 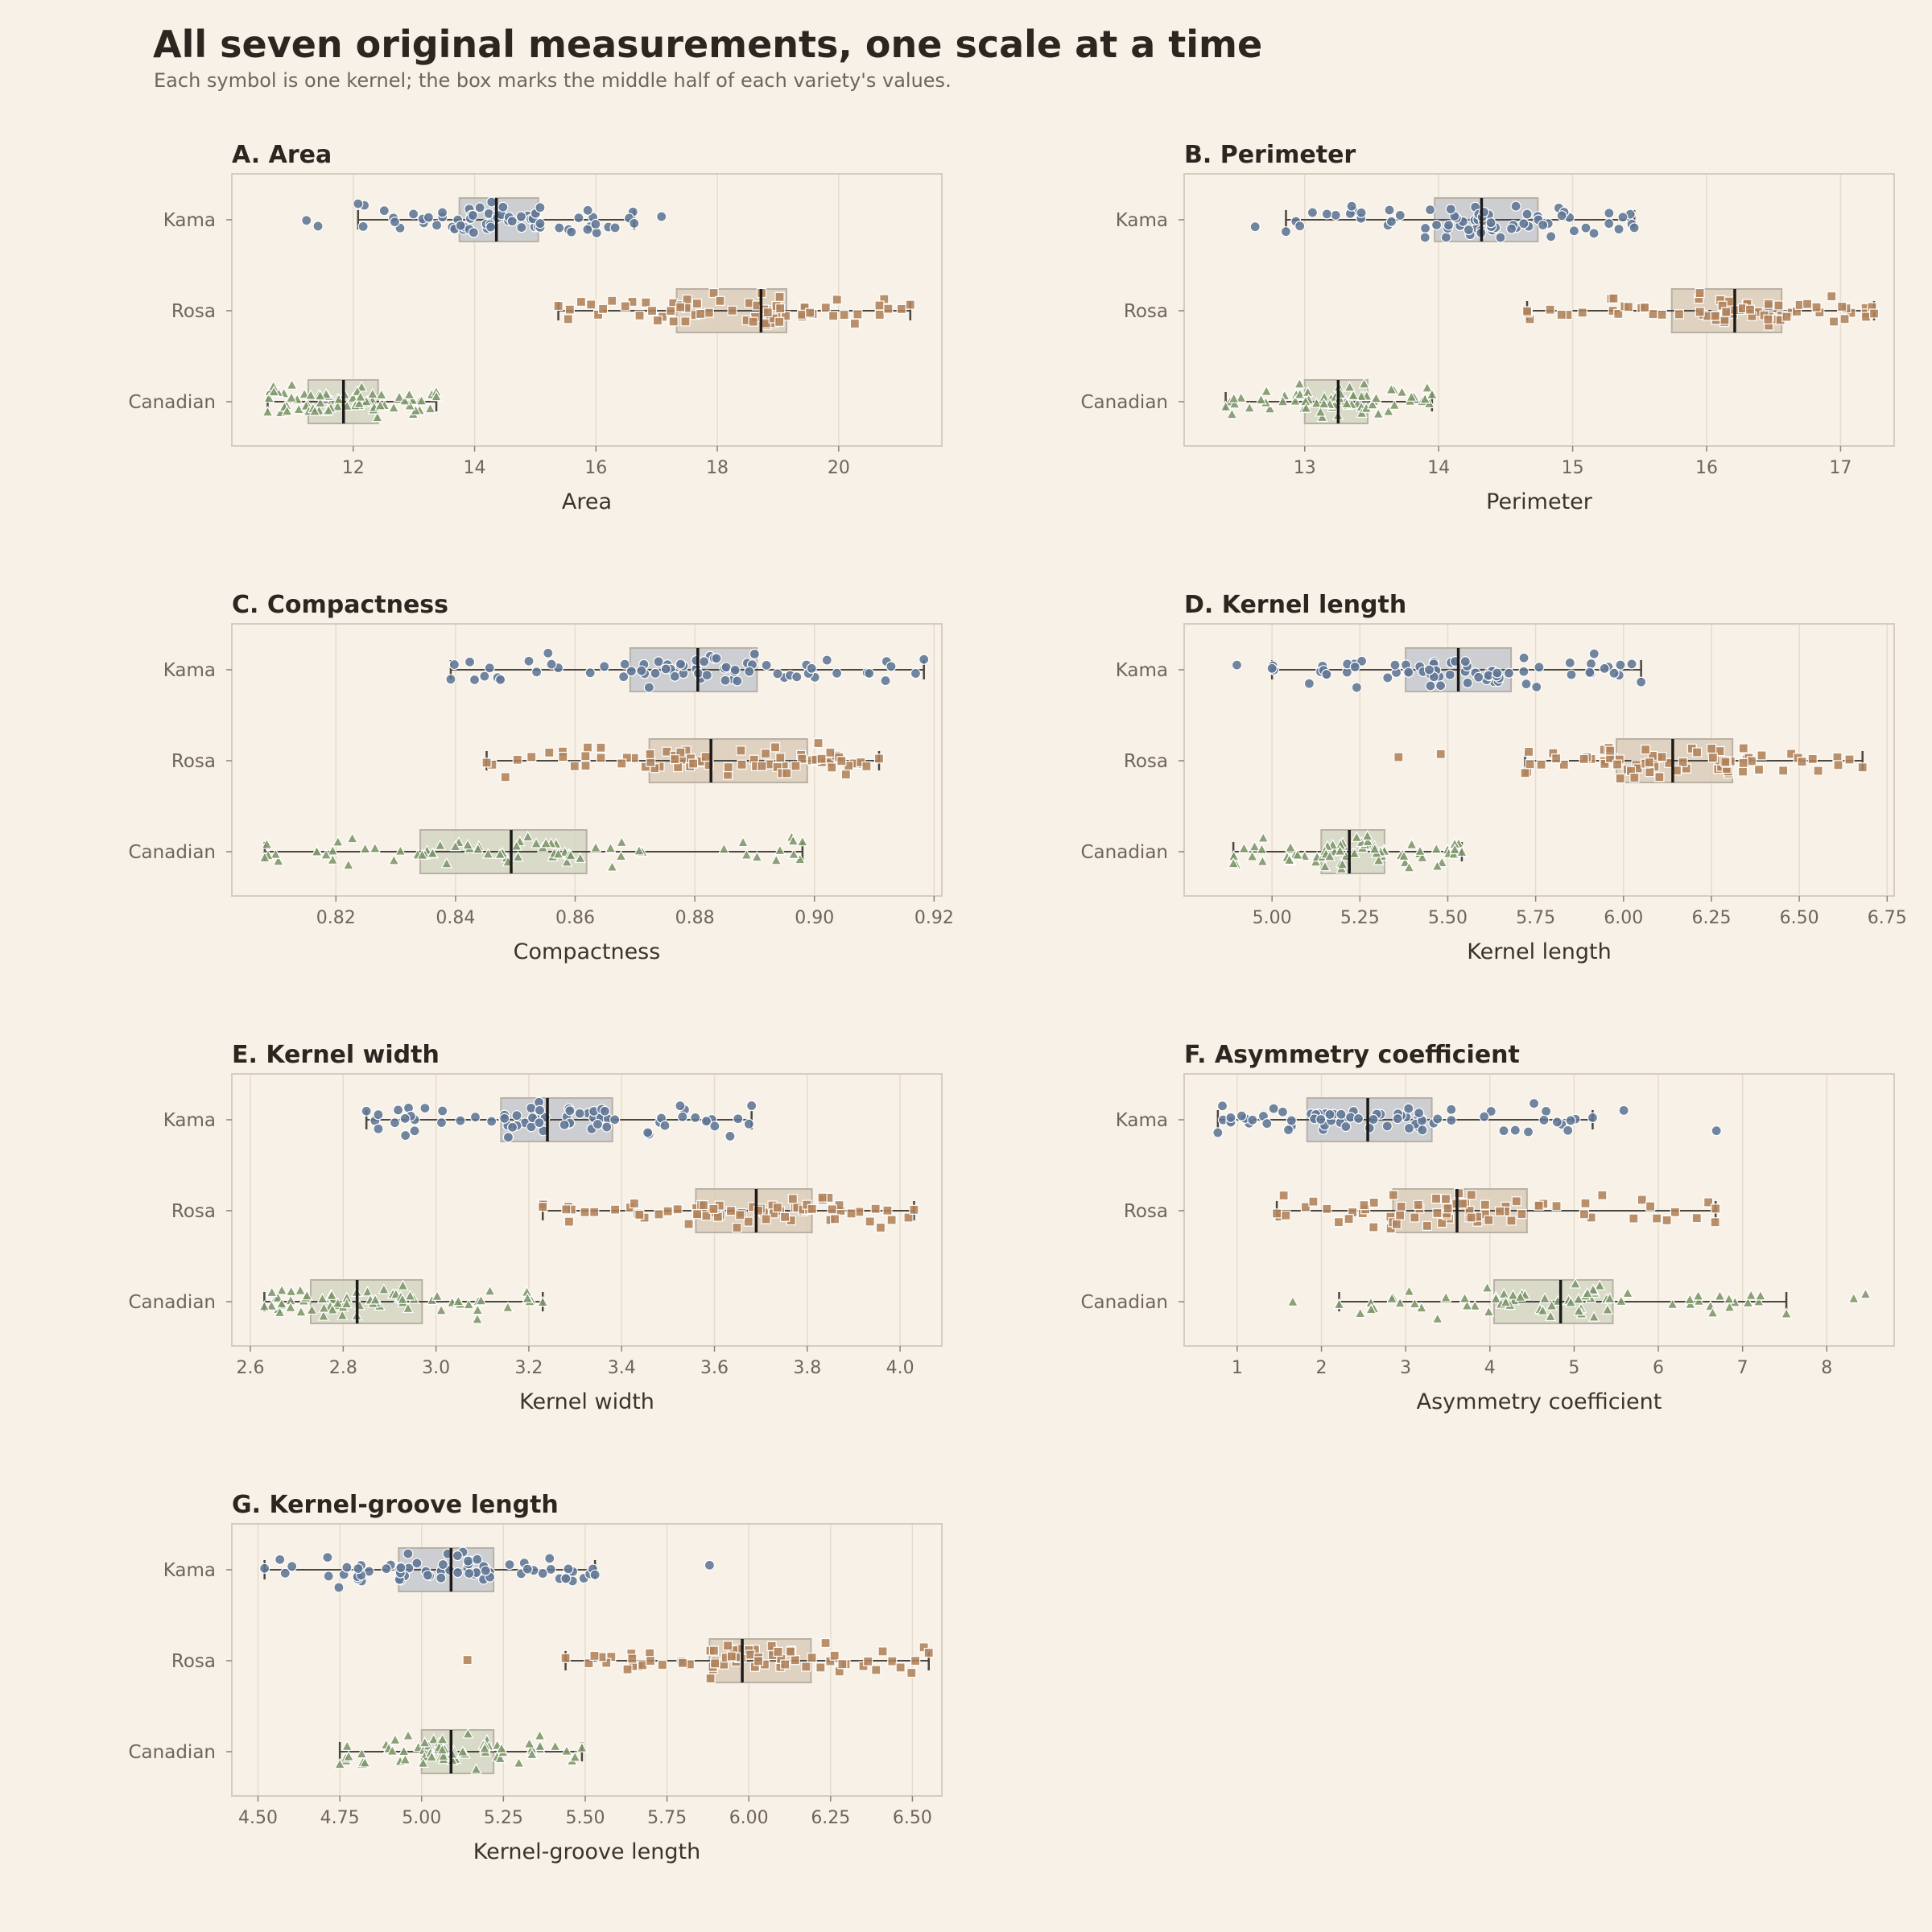 What do you see at coordinates (1826, 1368) in the screenshot?
I see `x-tick-label: 8` at bounding box center [1826, 1368].